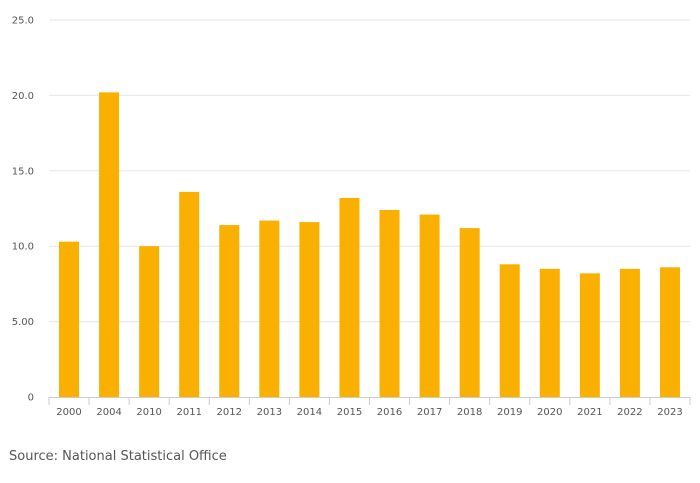 Image resolution: width=700 pixels, height=483 pixels. I want to click on x-tick-label: 2004, so click(108, 412).